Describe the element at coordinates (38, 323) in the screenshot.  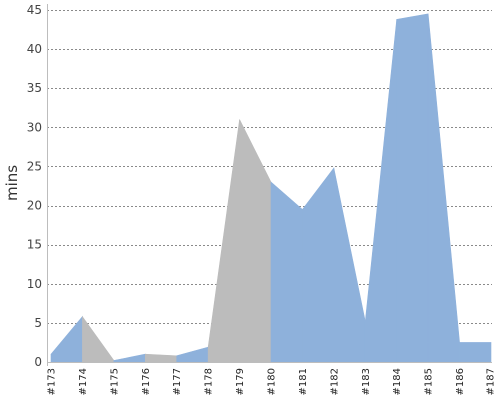
I see `y-tick-label-5: 5` at that location.